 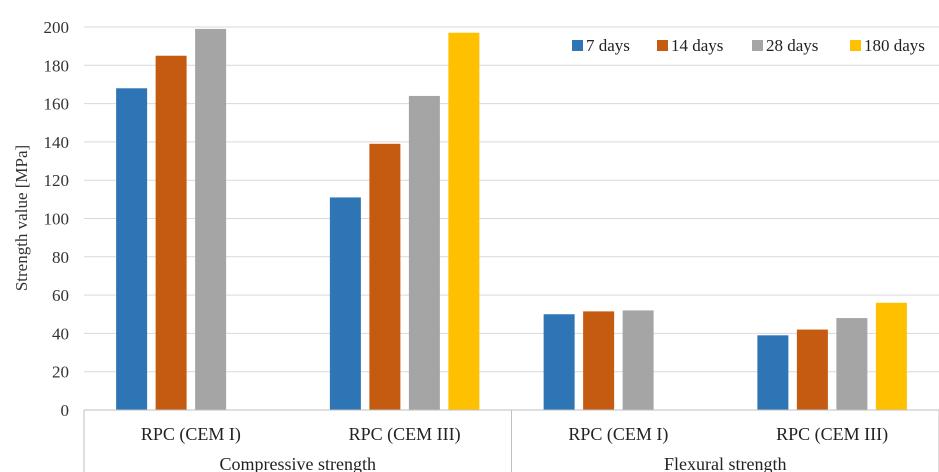 What do you see at coordinates (57, 27) in the screenshot?
I see `y-tick-label: 200` at bounding box center [57, 27].